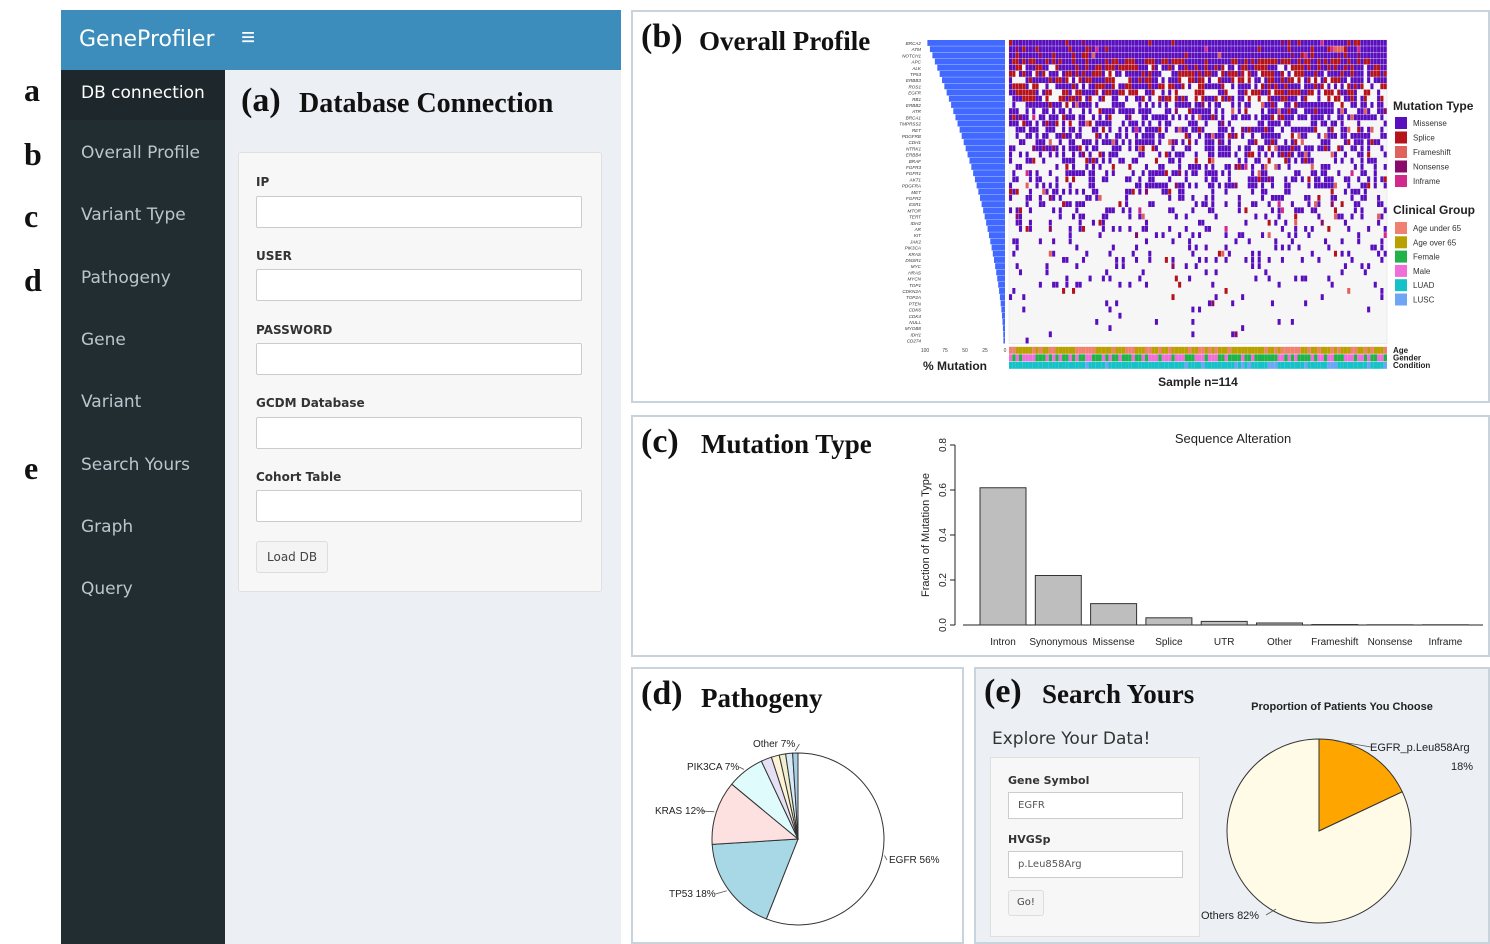  I want to click on sidebar-item-variant-type: Variant Type, so click(133, 215).